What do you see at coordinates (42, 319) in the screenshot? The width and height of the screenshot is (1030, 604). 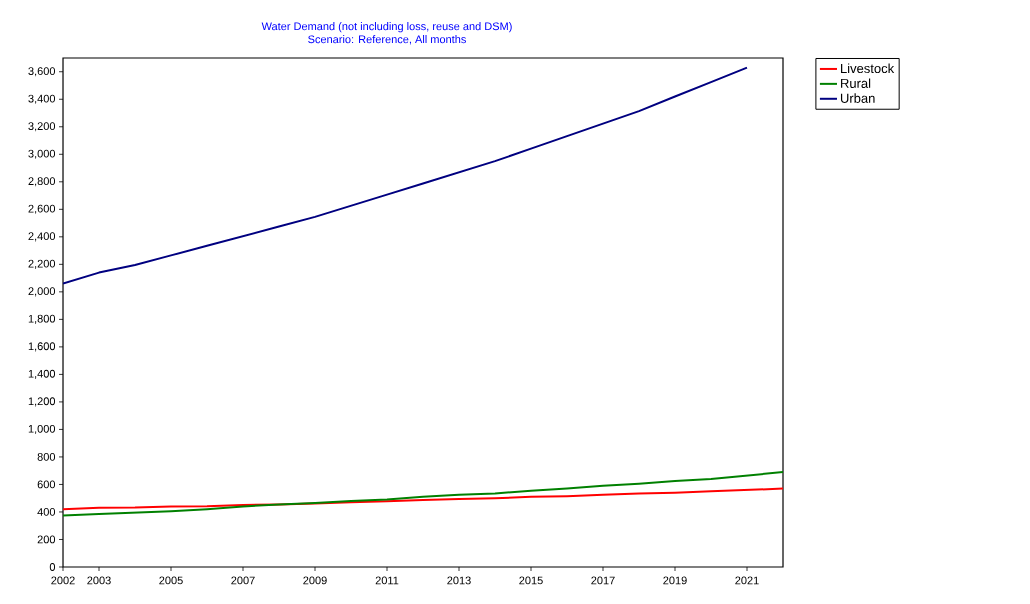 I see `y-tick-label: 1,800` at bounding box center [42, 319].